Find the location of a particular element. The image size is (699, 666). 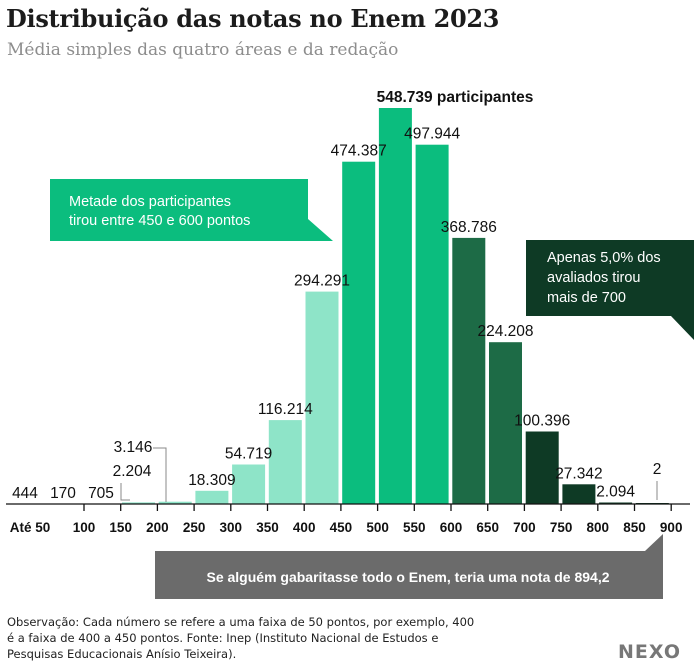

callout-max-box is located at coordinates (409, 566).